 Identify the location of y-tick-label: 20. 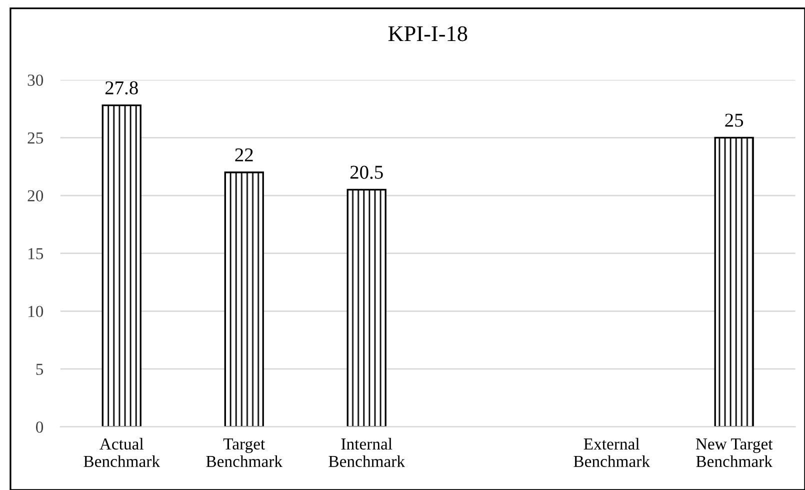
(36, 196).